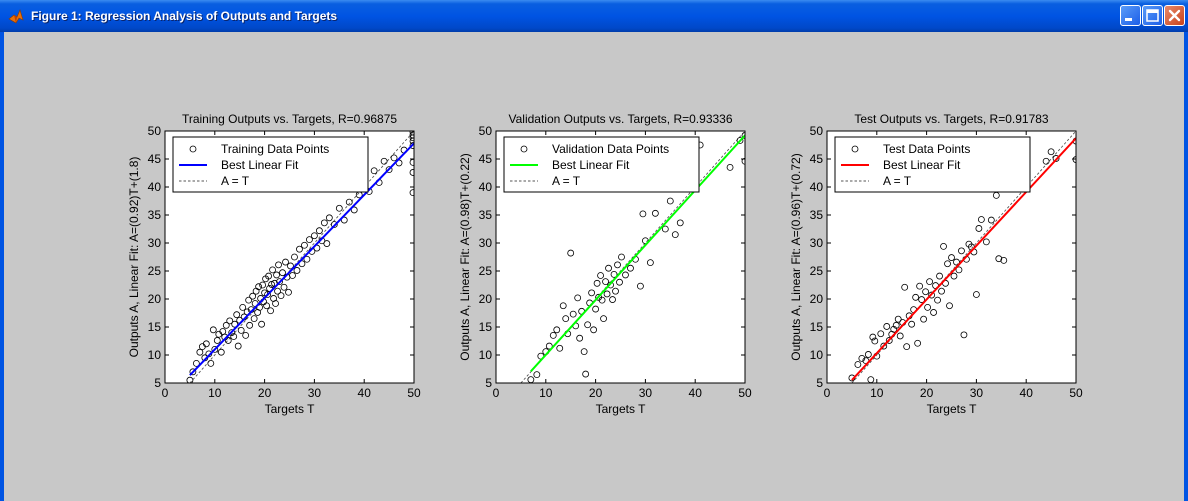 The width and height of the screenshot is (1188, 501). I want to click on x-tick-label: 0, so click(827, 393).